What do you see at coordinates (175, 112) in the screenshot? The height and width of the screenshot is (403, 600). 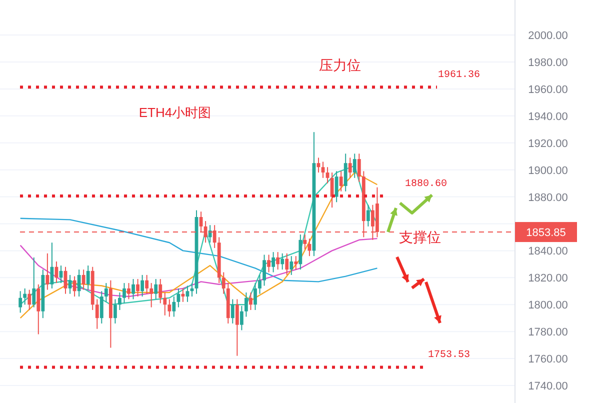 I see `annotation: ETH4小时图` at bounding box center [175, 112].